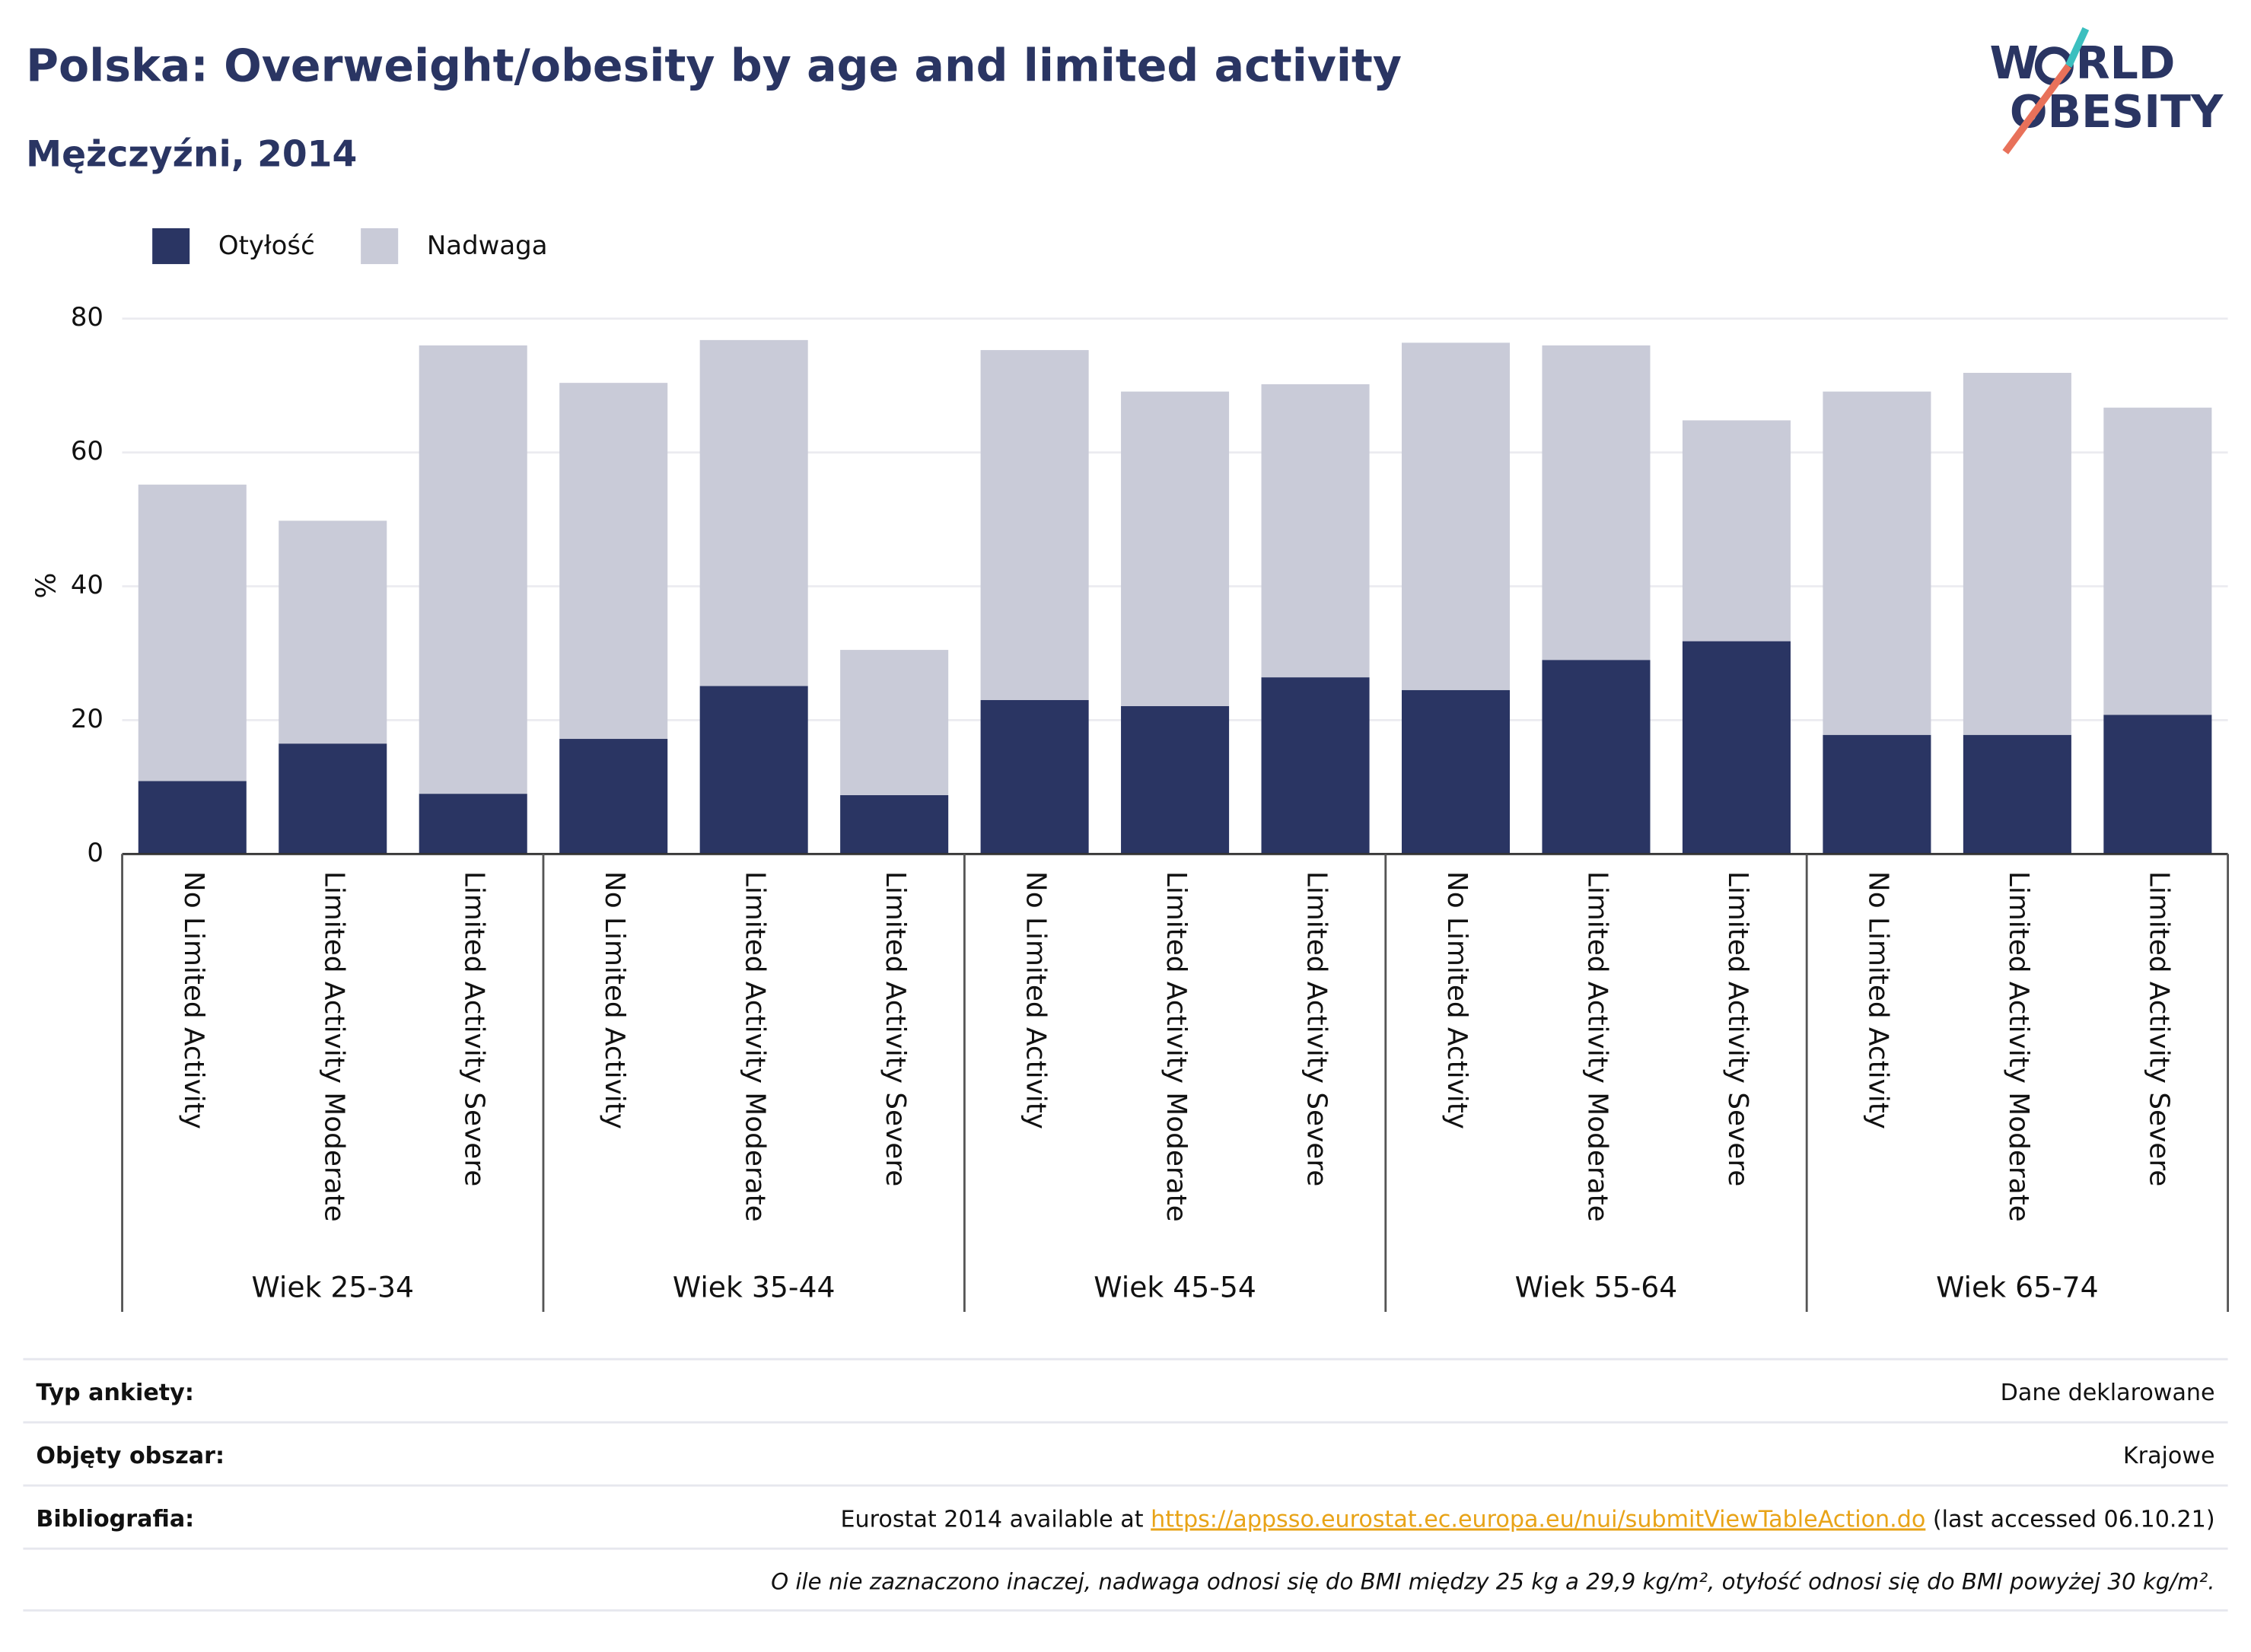 Image resolution: width=2251 pixels, height=1652 pixels. I want to click on group-label: Wiek 25-34, so click(332, 1286).